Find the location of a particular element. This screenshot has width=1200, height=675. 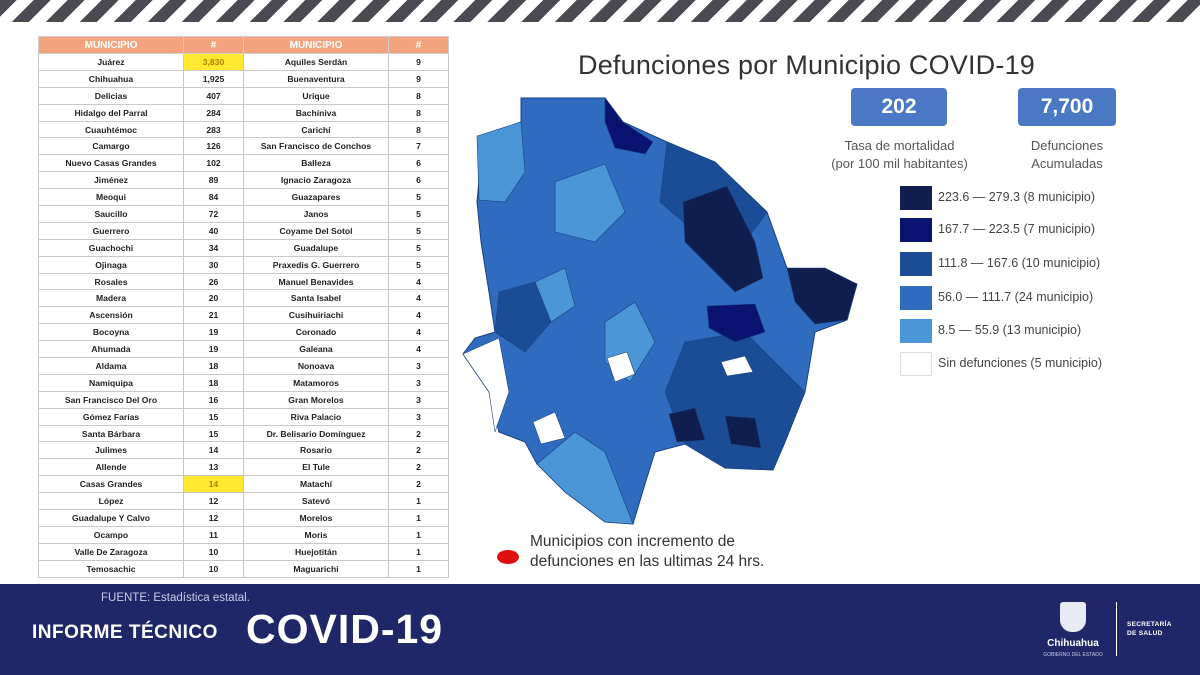

header-count-1: # is located at coordinates (213, 45).